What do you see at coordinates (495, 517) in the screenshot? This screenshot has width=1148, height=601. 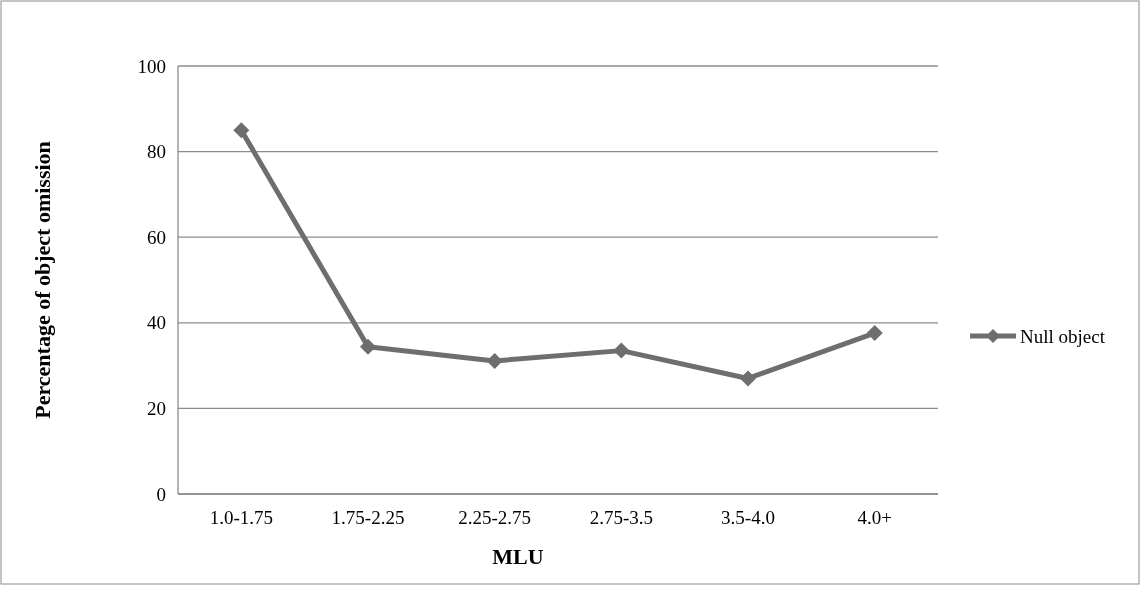 I see `x-tick-label: 2.25-2.75` at bounding box center [495, 517].